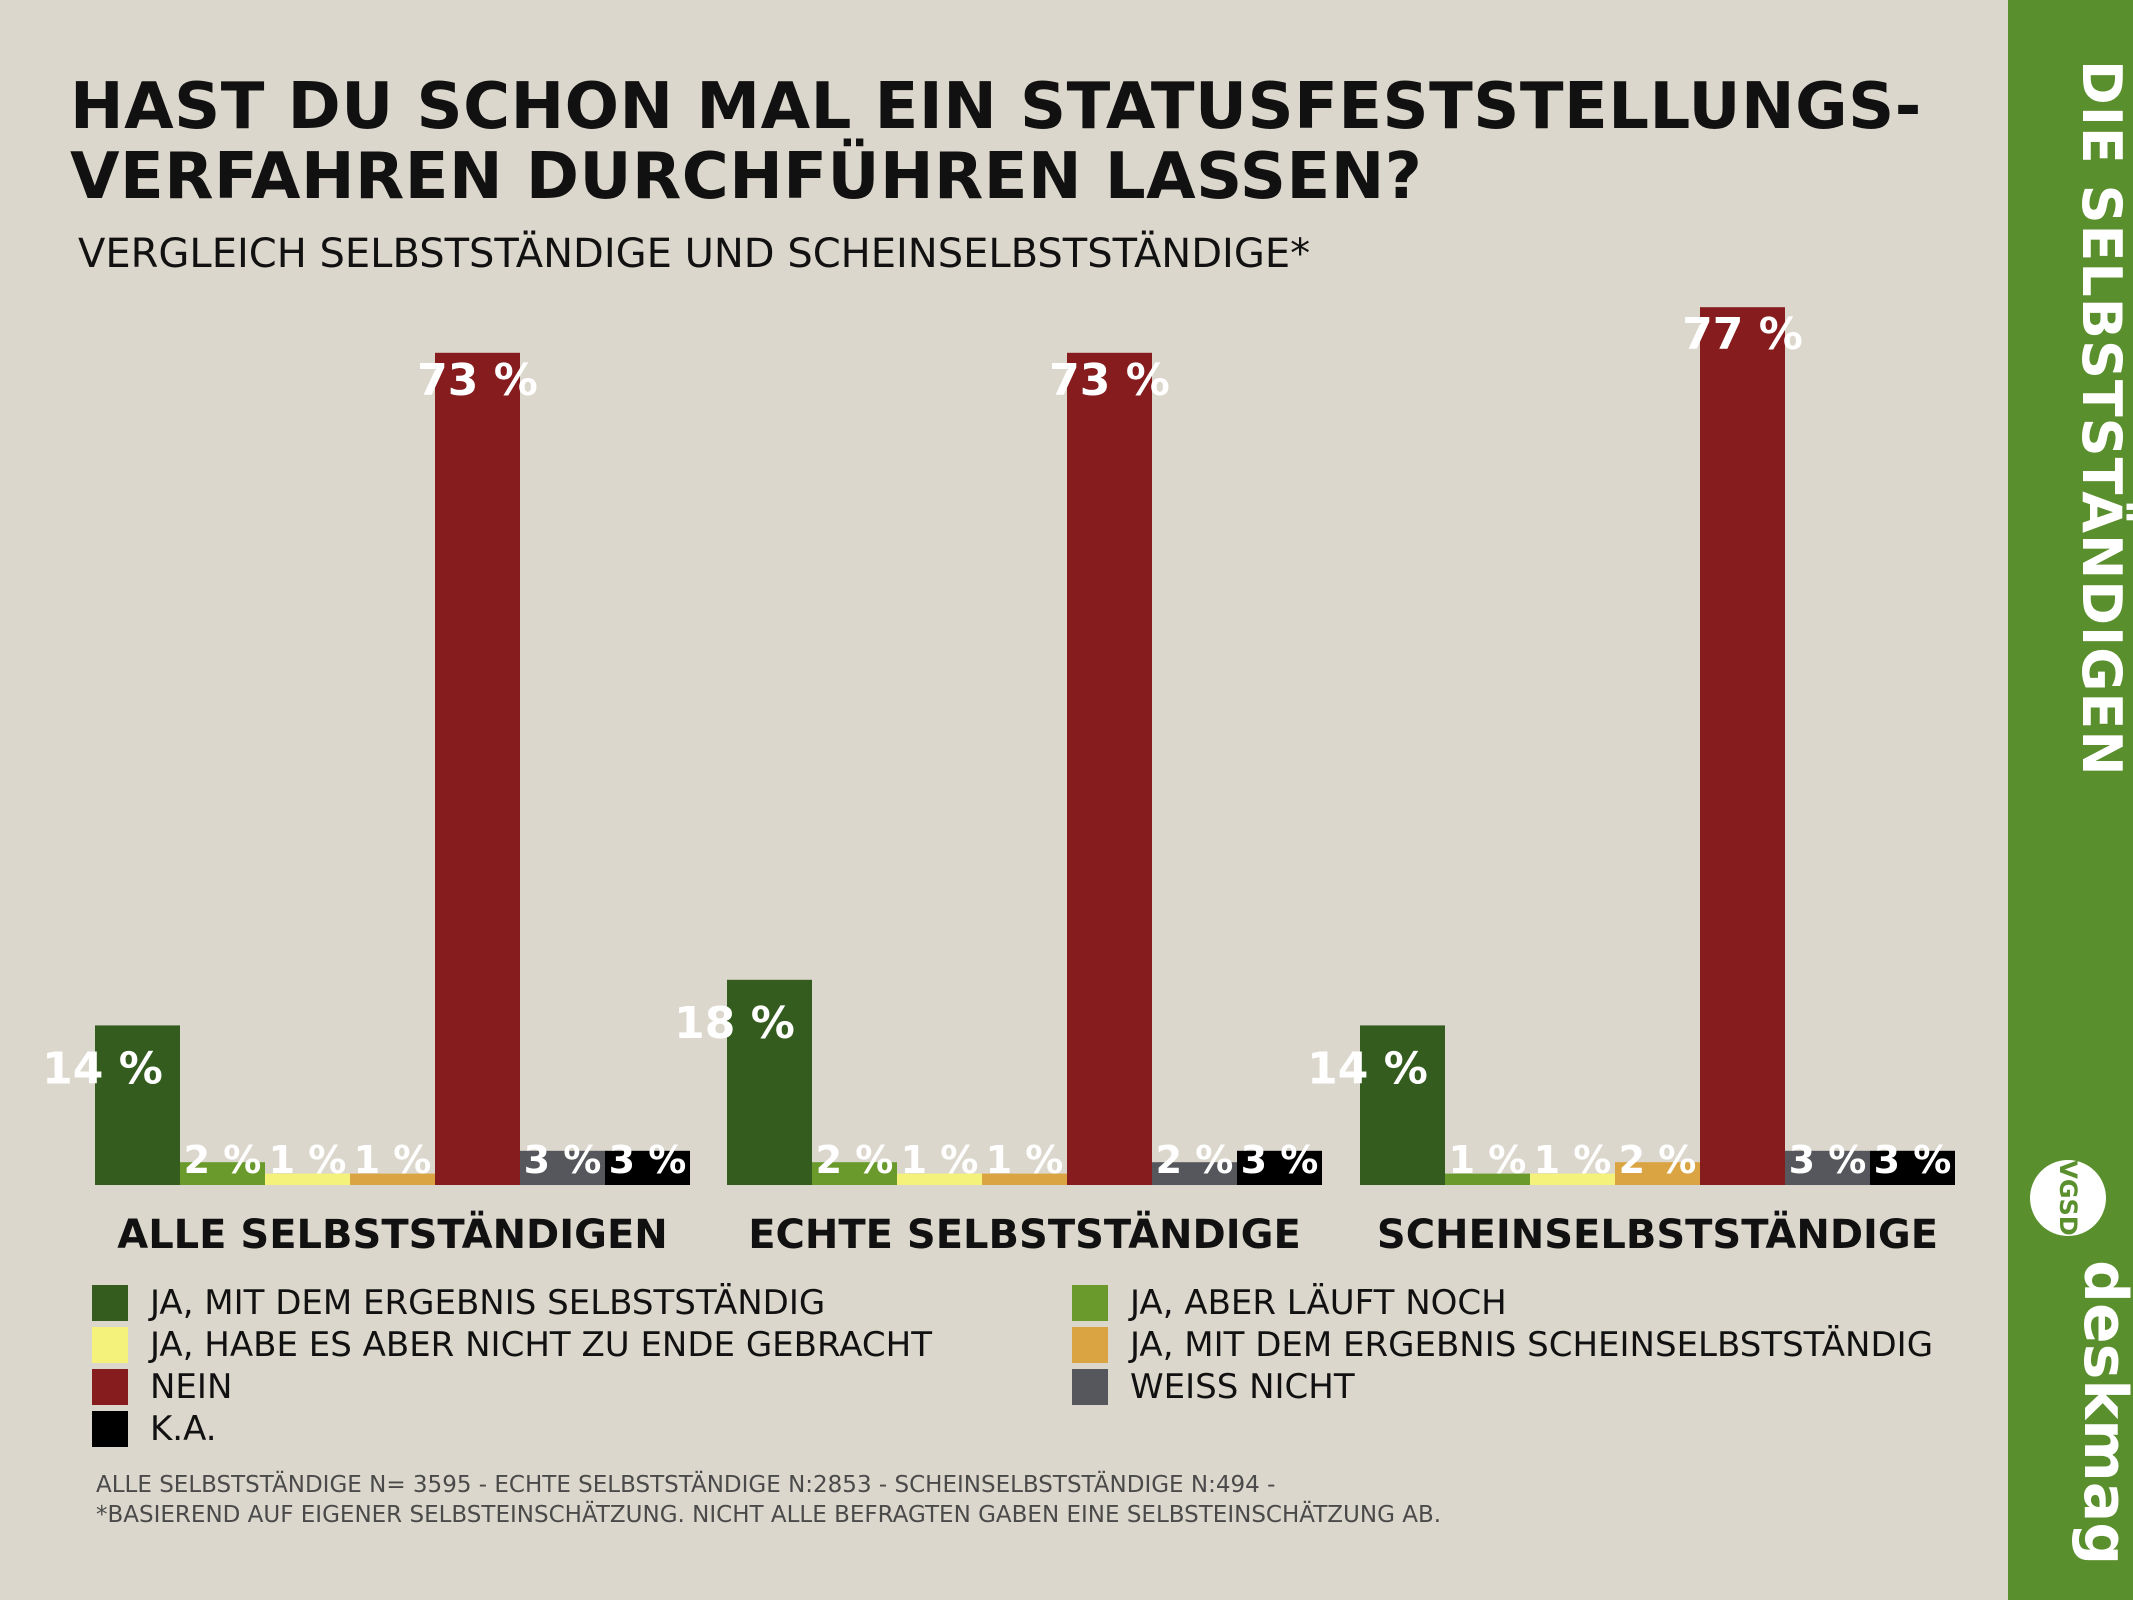 The image size is (2133, 1600). What do you see at coordinates (1573, 1160) in the screenshot?
I see `value-label-3-3: 1 %` at bounding box center [1573, 1160].